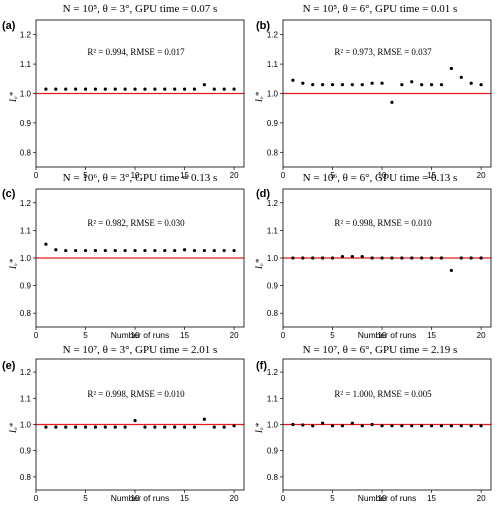  I want to click on fit-annotation: R² = 0.982, RMSE = 0.030, so click(136, 223).